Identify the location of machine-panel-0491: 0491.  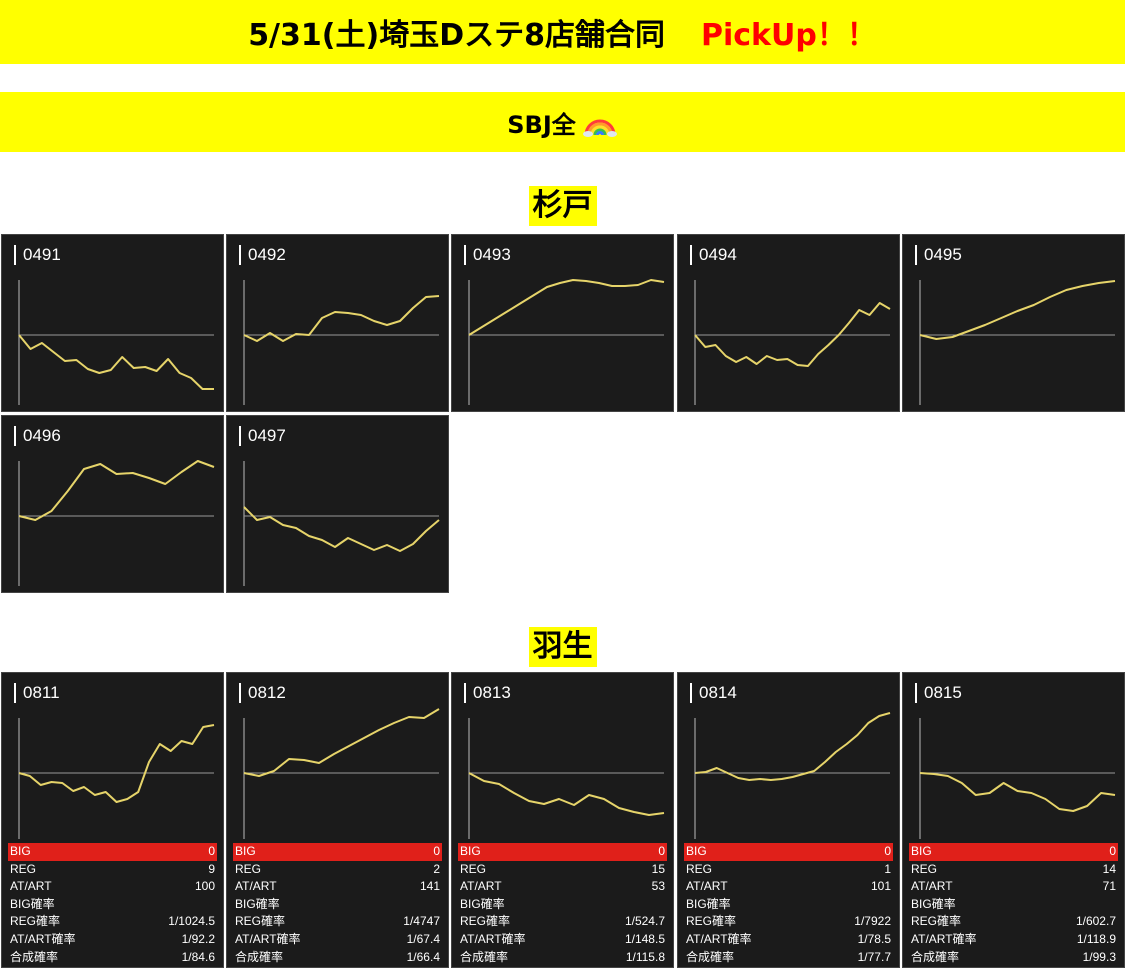
(112, 323).